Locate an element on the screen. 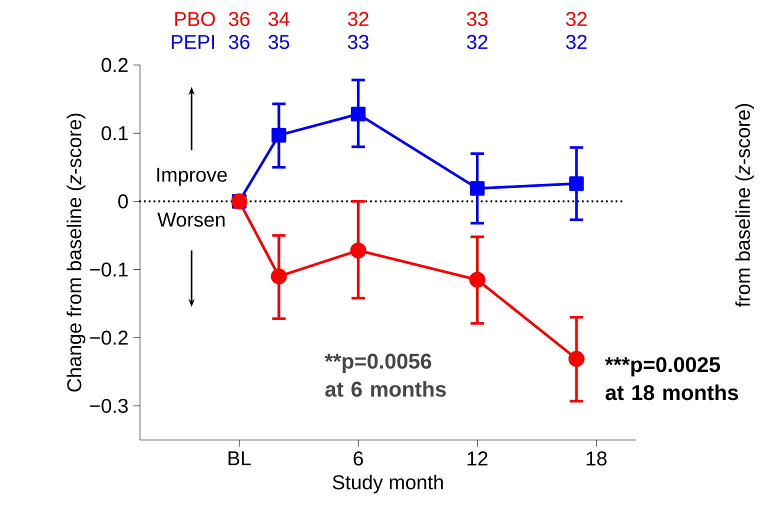 Image resolution: width=781 pixels, height=525 pixels. y-tick-label: 0 is located at coordinates (123, 201).